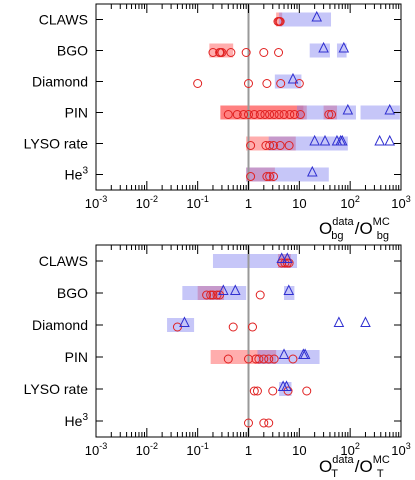  Describe the element at coordinates (354, 229) in the screenshot. I see `x-axis-label: Odata bg/OMC bg` at that location.